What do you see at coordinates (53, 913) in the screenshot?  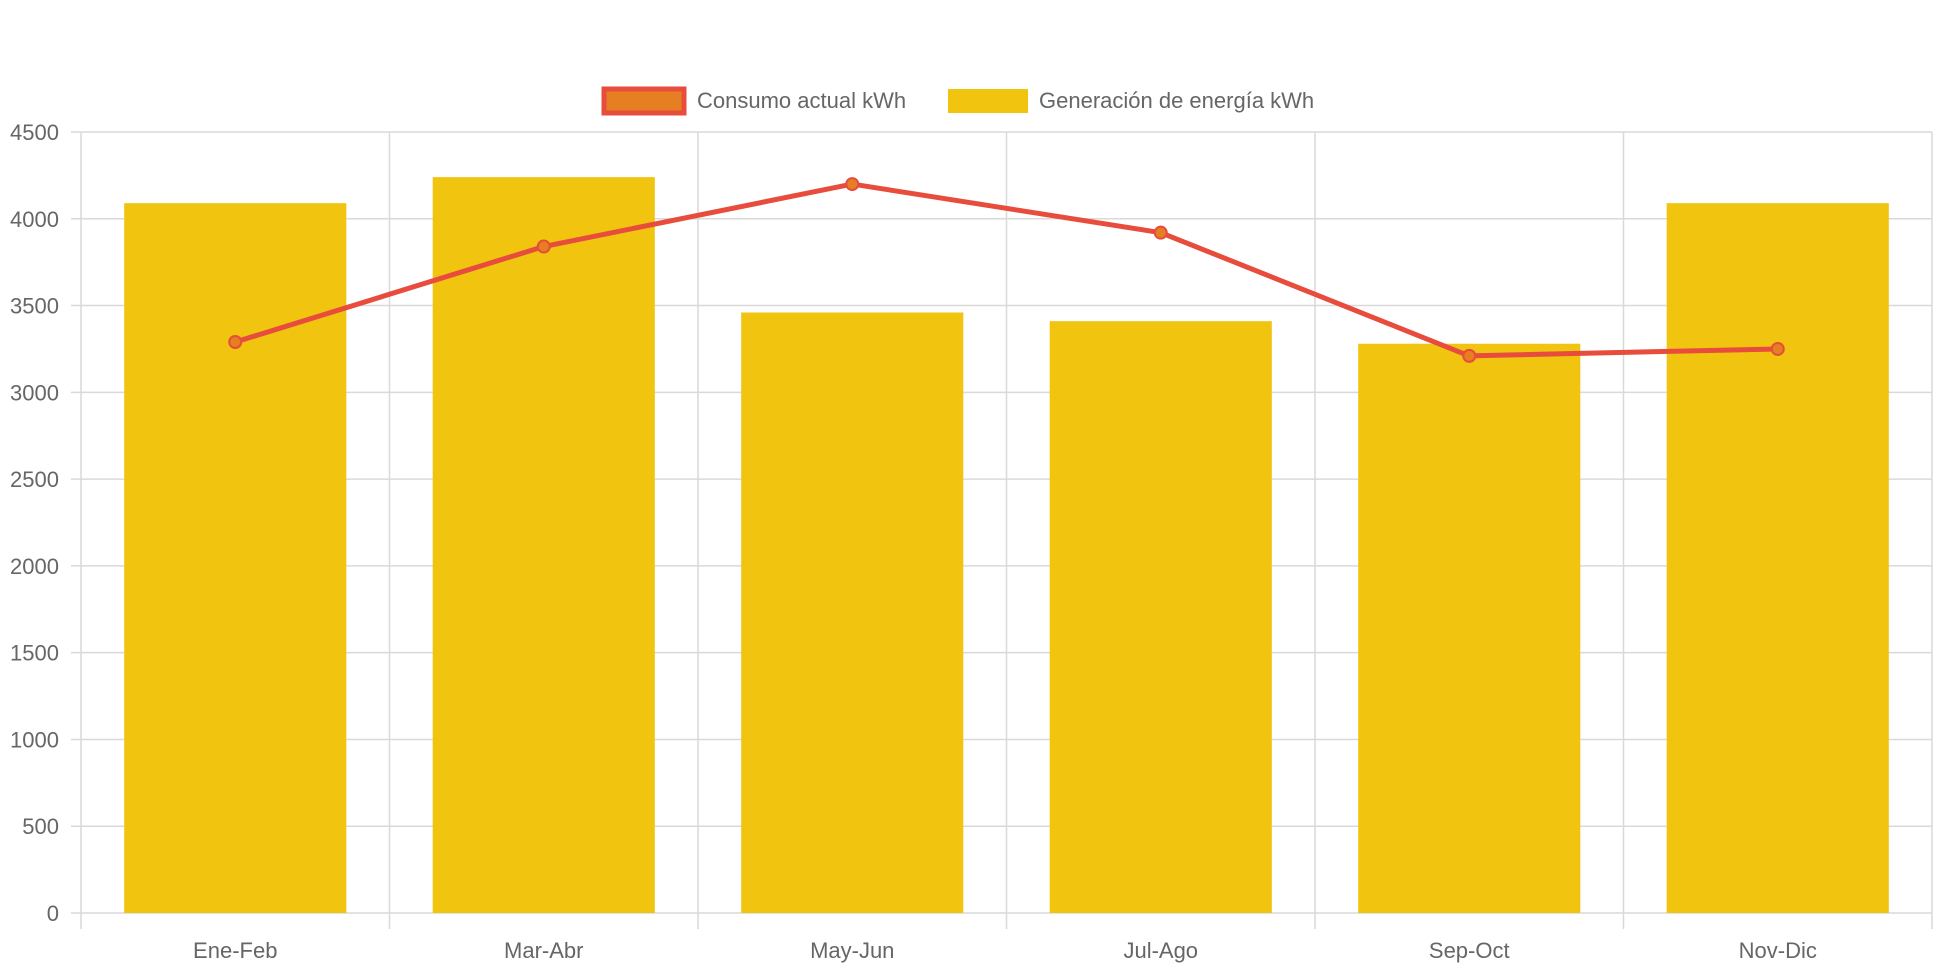 I see `y-tick-label: 0` at bounding box center [53, 913].